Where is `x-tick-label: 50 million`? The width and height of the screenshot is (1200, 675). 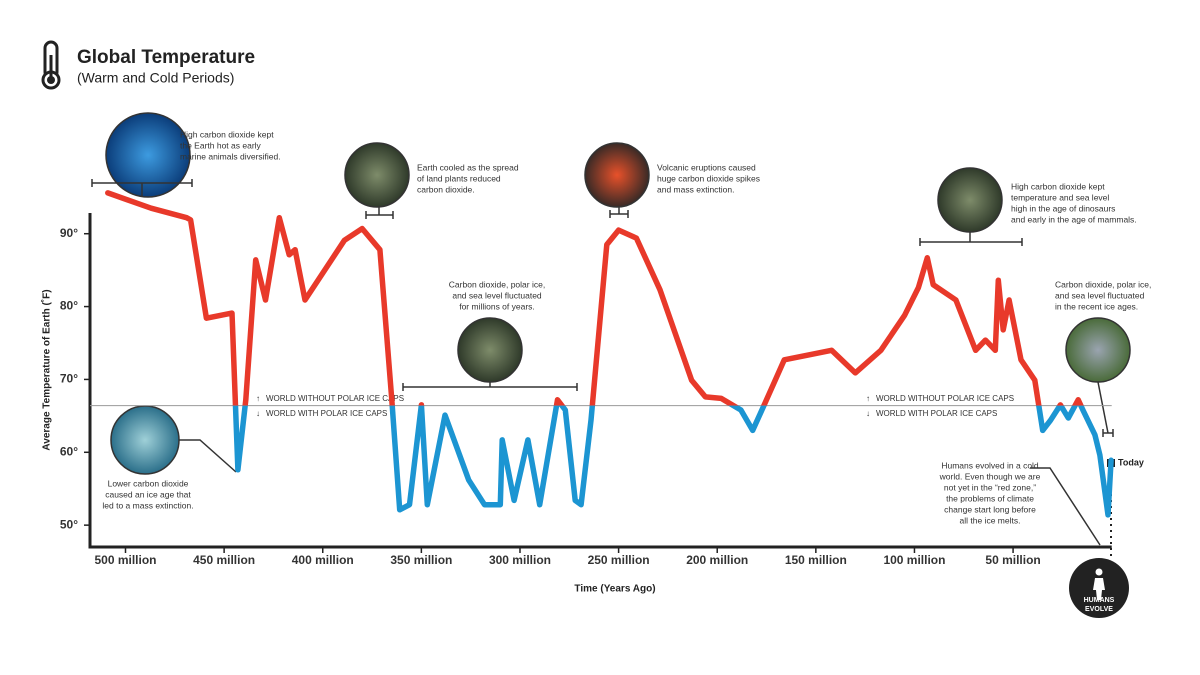
x-tick-label: 50 million is located at coordinates (1012, 560).